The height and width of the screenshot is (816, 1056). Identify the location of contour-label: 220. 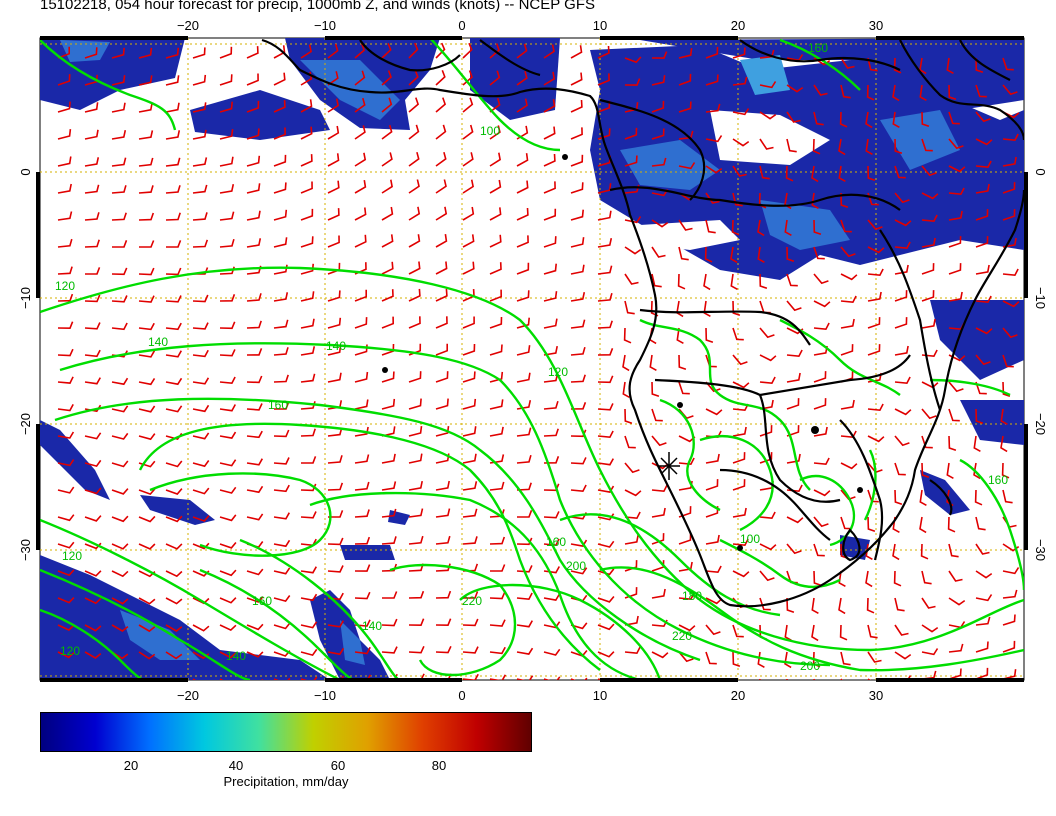
(682, 636).